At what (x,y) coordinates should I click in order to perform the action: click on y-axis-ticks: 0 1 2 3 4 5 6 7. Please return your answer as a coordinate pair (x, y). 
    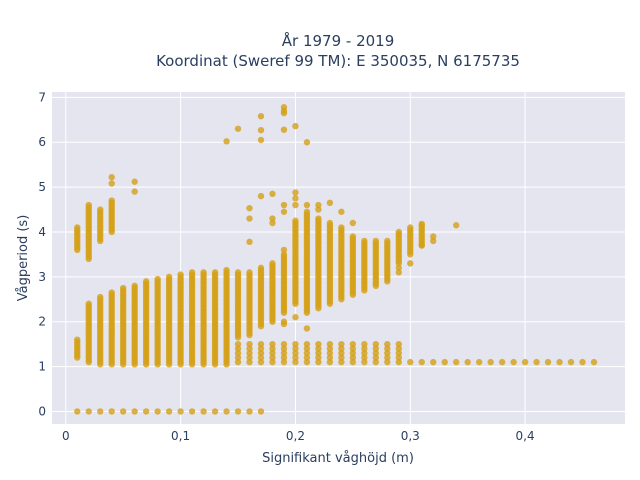
    Looking at the image, I should click on (42, 254).